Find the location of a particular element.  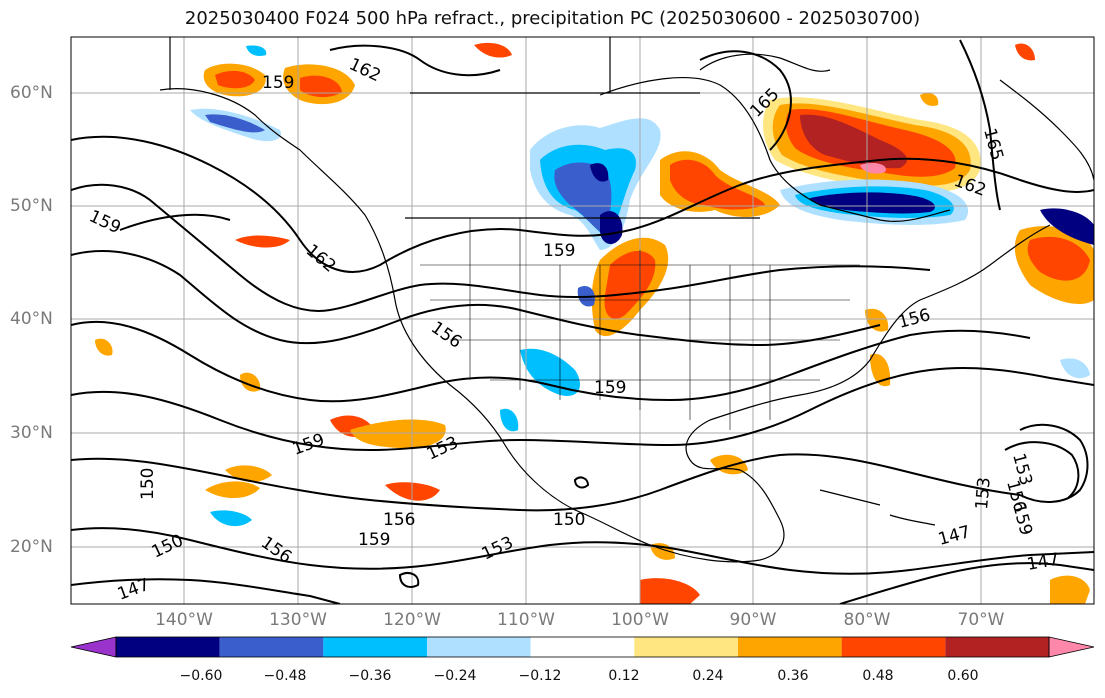

lon-tick-label: 140°W is located at coordinates (184, 620).